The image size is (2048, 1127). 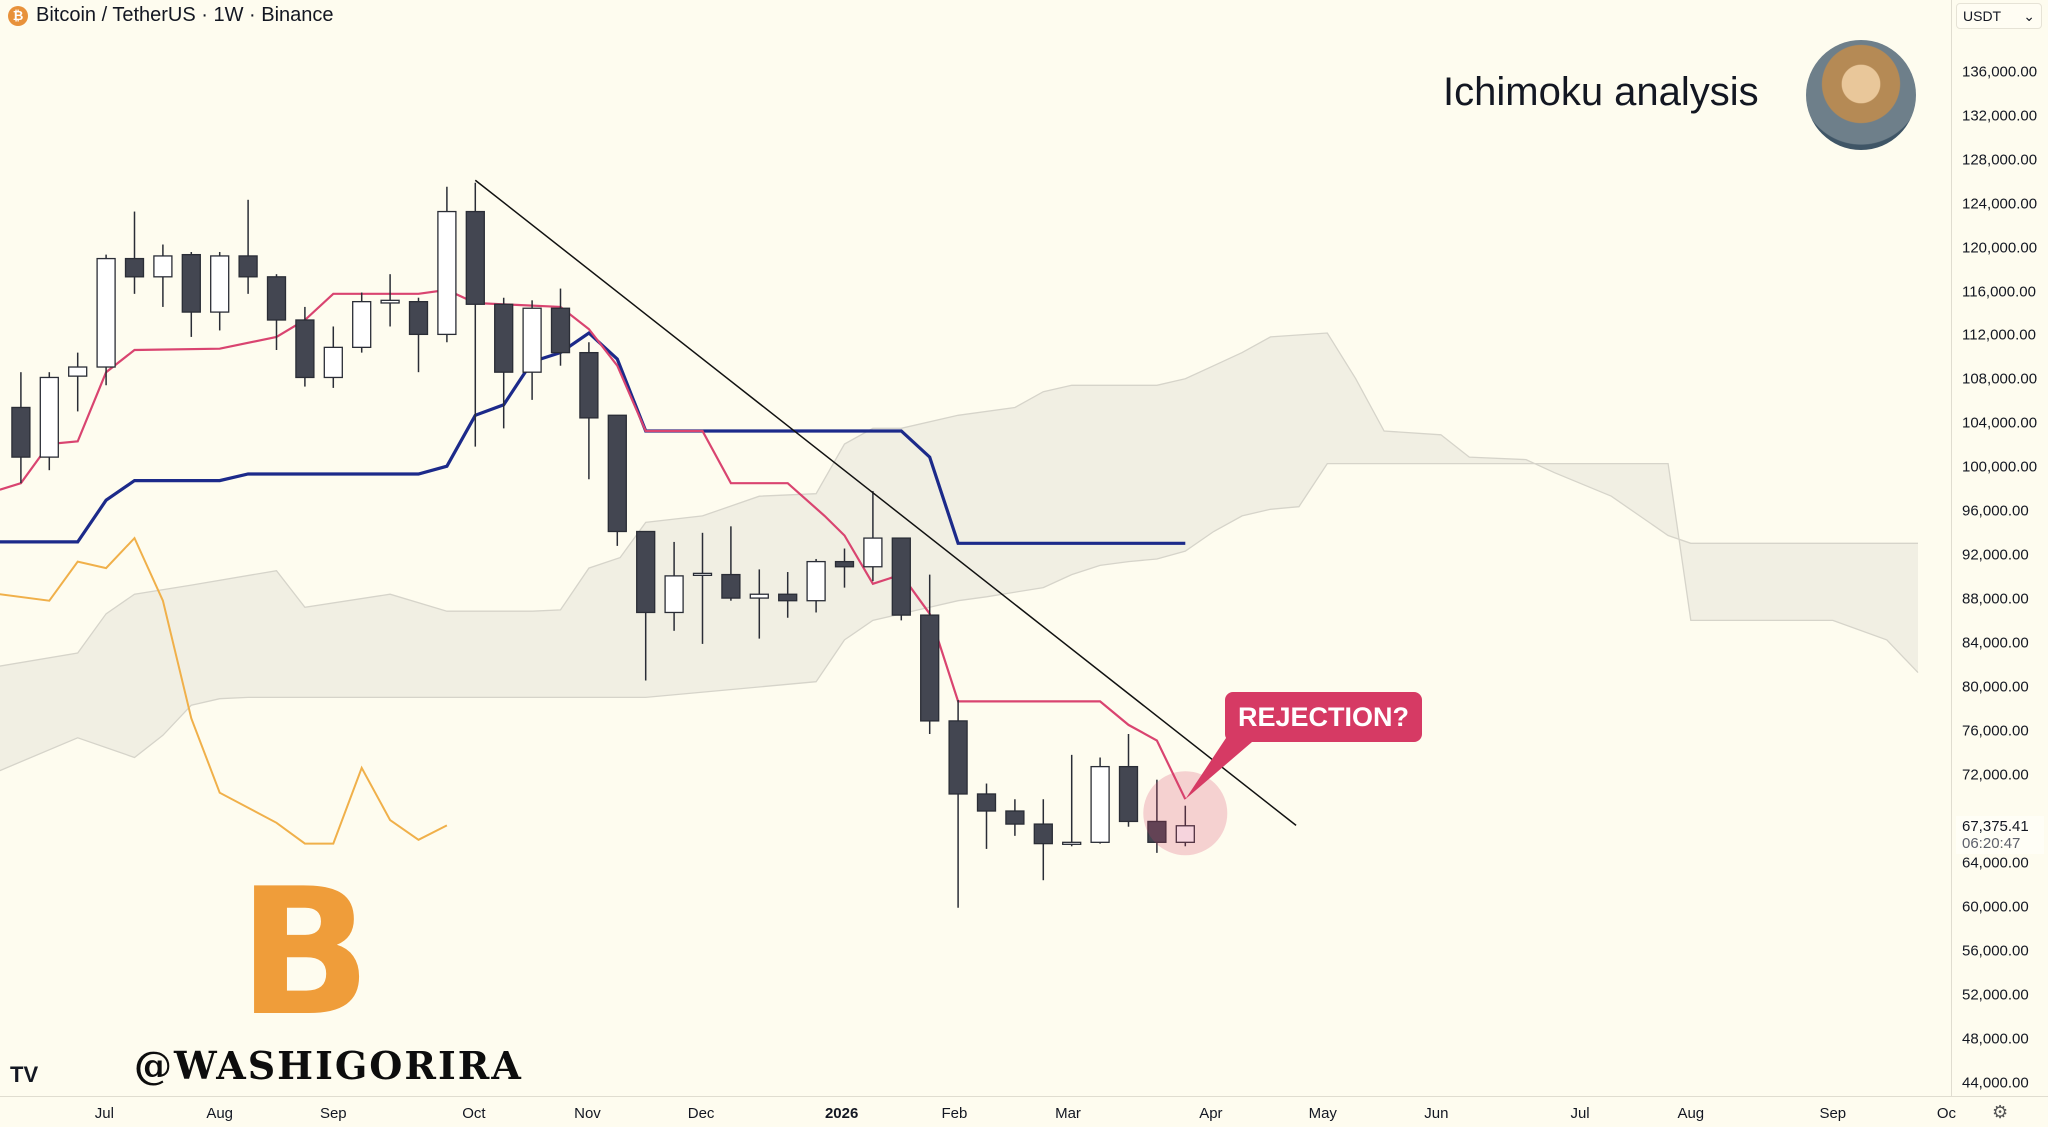 I want to click on currency-select: USDT ⌄, so click(x=1999, y=16).